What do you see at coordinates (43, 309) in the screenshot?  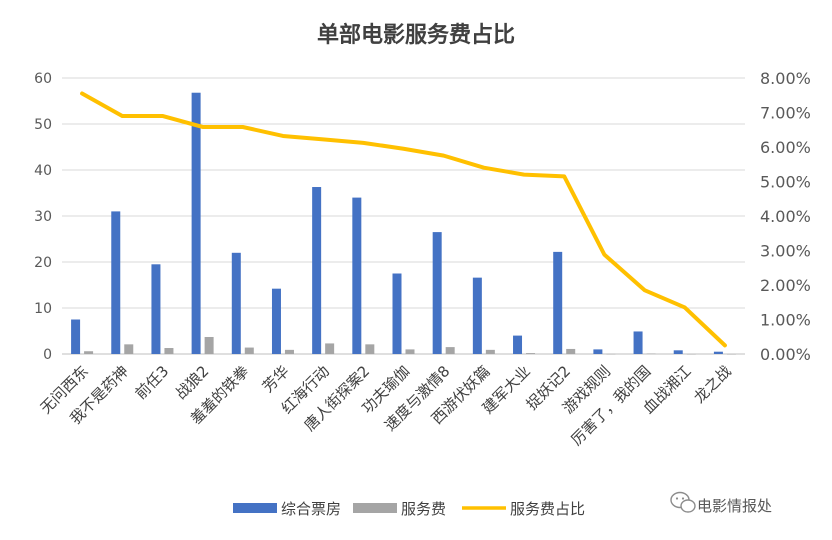 I see `left-tick-label: 10` at bounding box center [43, 309].